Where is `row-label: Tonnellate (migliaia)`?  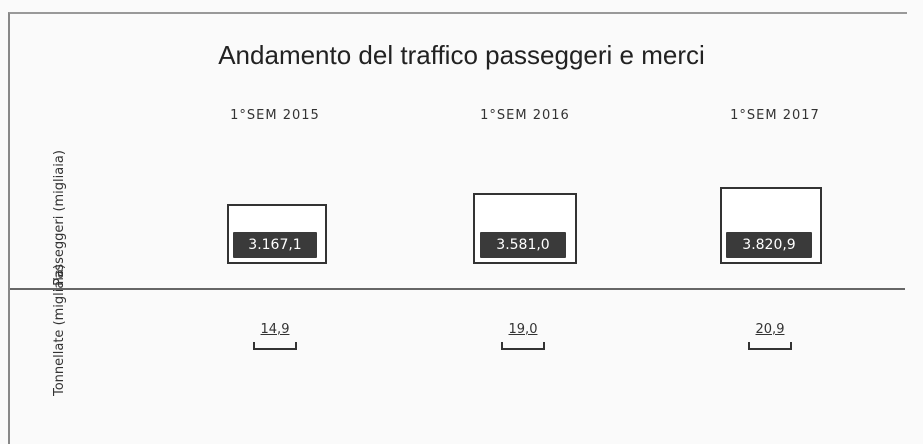
row-label: Tonnellate (migliaia) is located at coordinates (59, 330).